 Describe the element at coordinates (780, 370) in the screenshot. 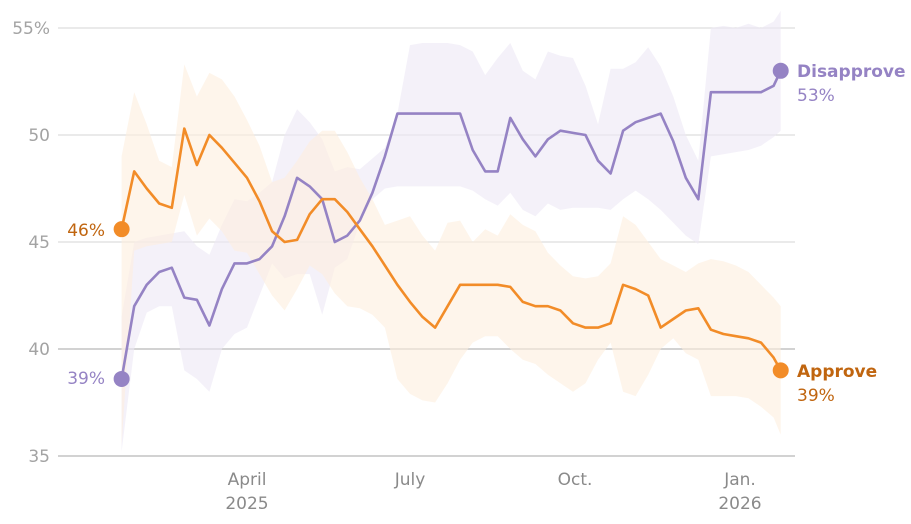

I see `approve-end-point` at that location.